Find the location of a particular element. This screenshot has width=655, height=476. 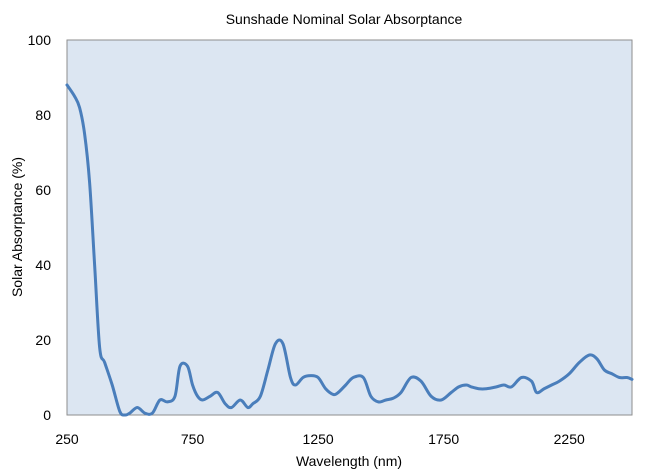

x-tick-label: 750 is located at coordinates (193, 439).